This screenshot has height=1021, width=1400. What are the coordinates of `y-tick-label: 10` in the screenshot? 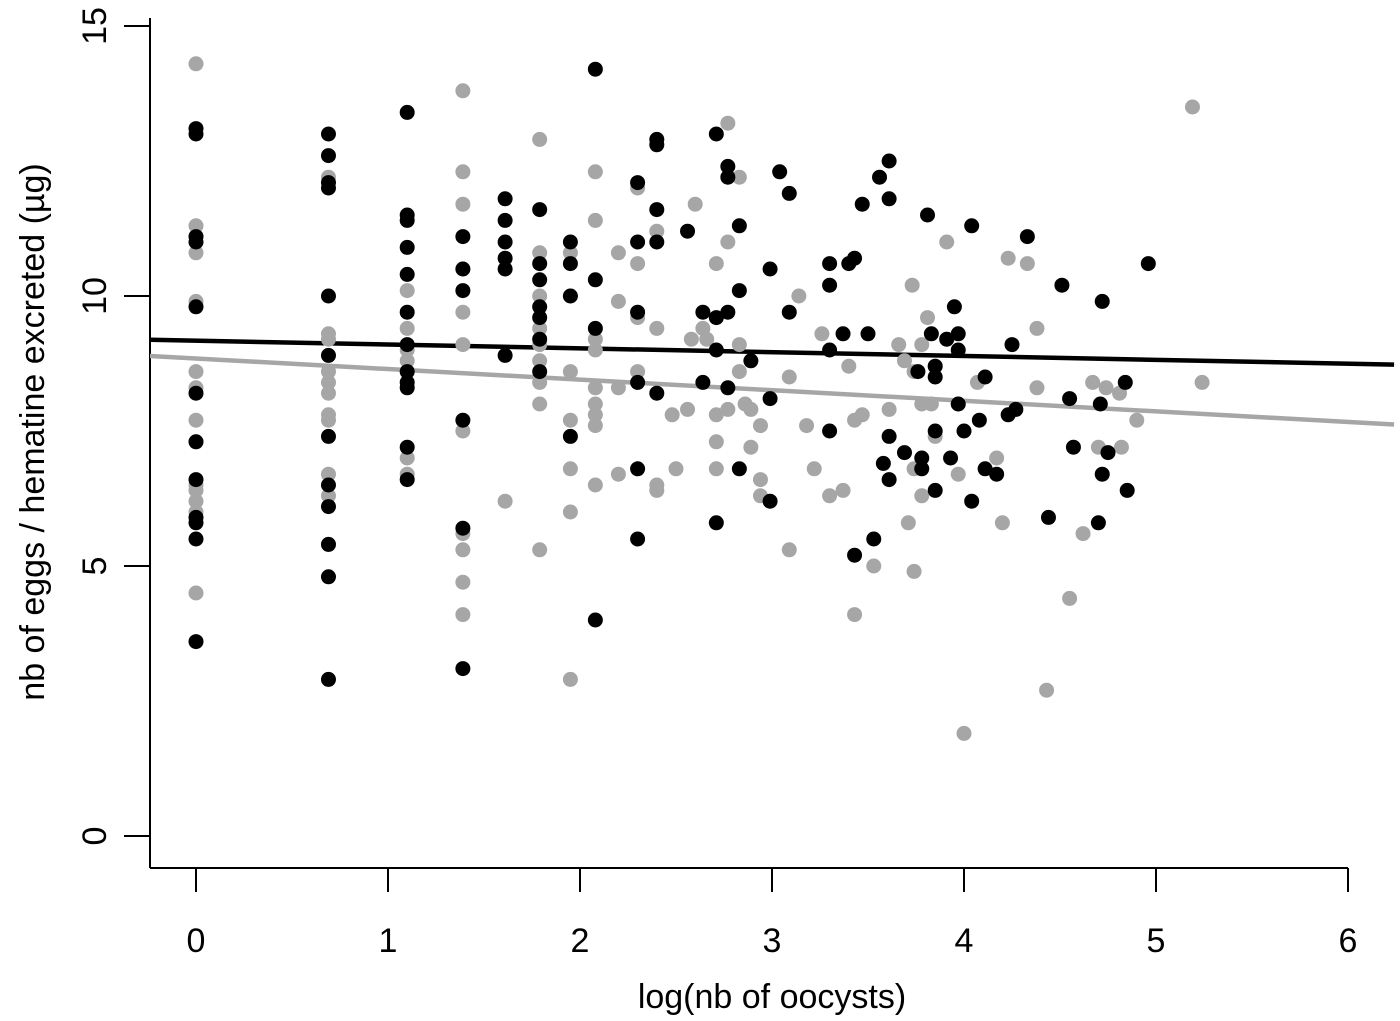 It's located at (95, 296).